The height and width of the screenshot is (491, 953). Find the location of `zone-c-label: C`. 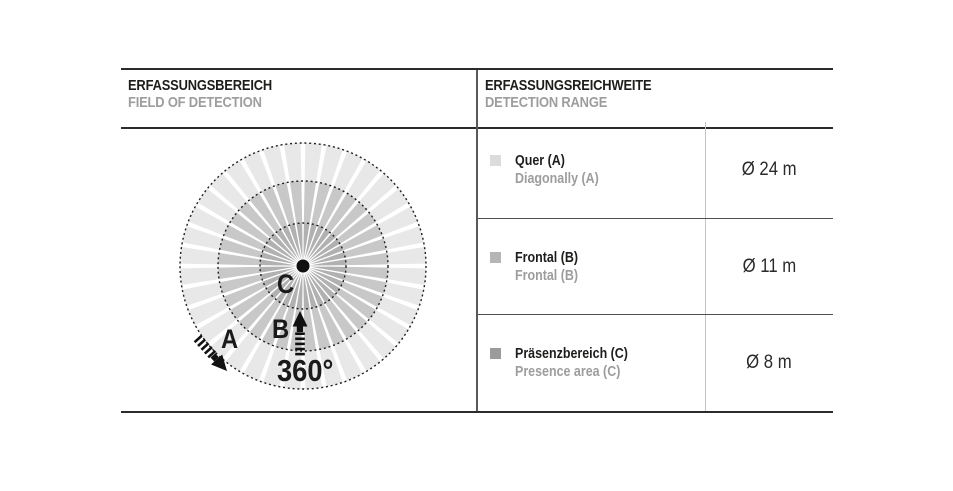

zone-c-label: C is located at coordinates (285, 285).